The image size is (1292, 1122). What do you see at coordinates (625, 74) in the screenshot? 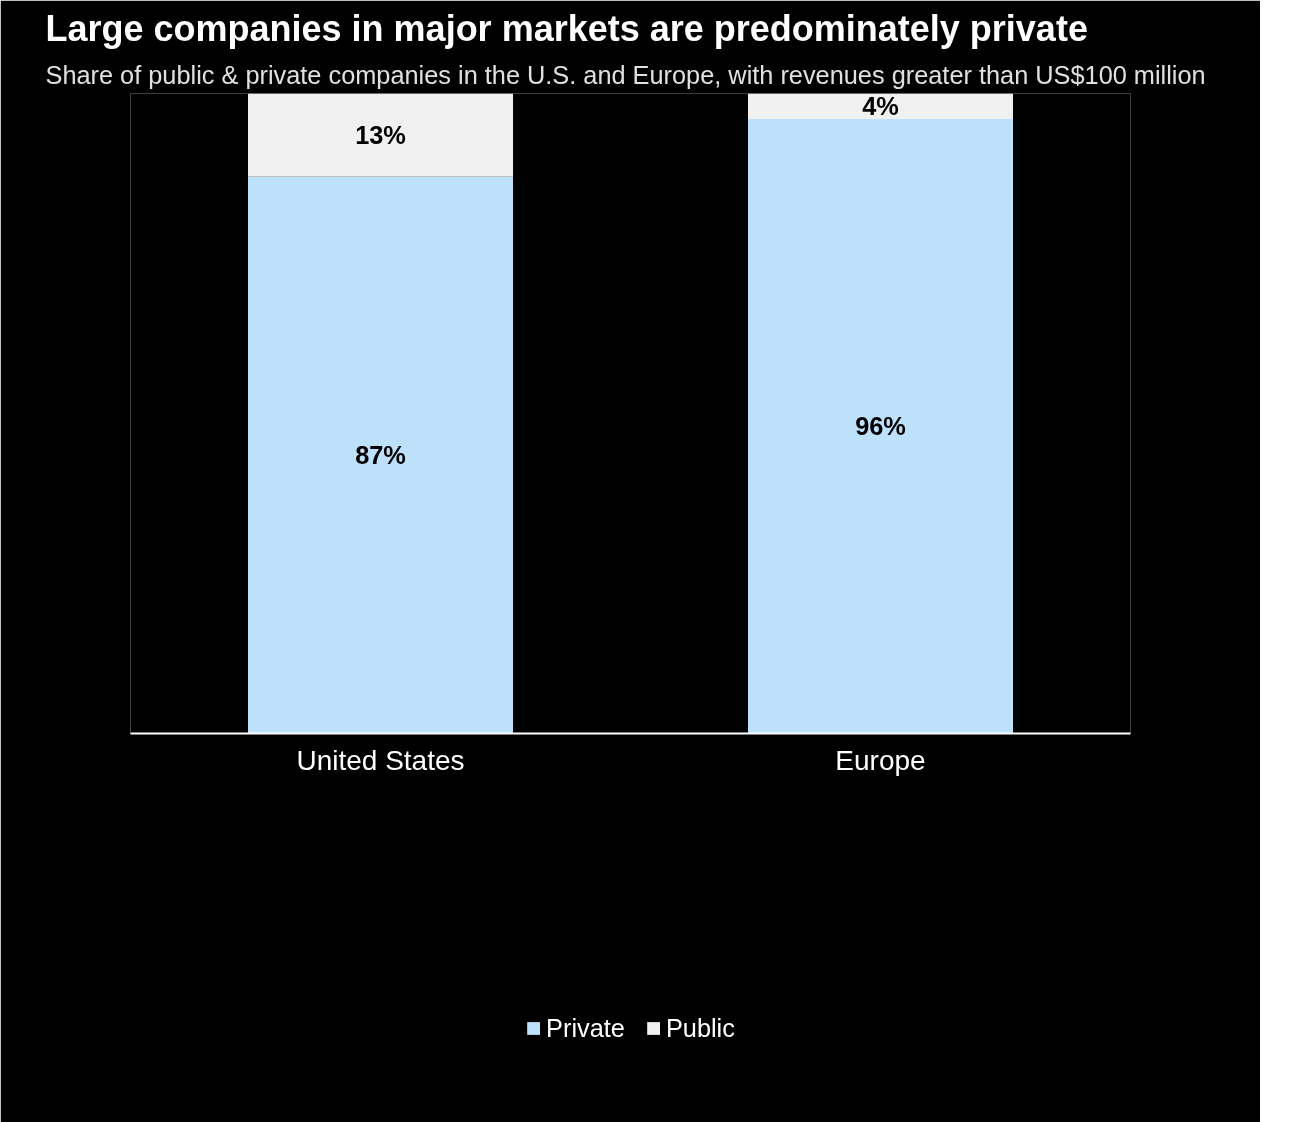
I see `chart-subtitle: Share of public & private companies in the U.S. and Europe, with revenues greater than US$100 million` at bounding box center [625, 74].